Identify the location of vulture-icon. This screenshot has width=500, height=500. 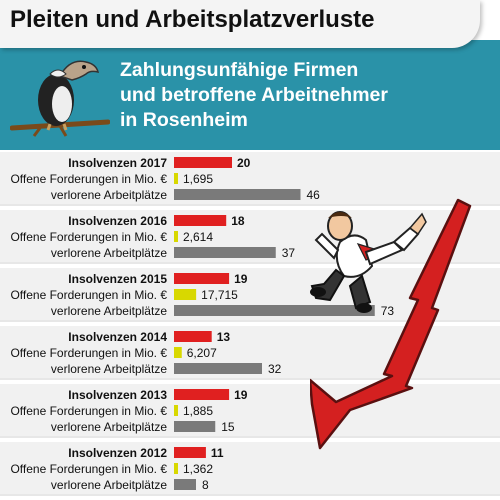
(60, 98).